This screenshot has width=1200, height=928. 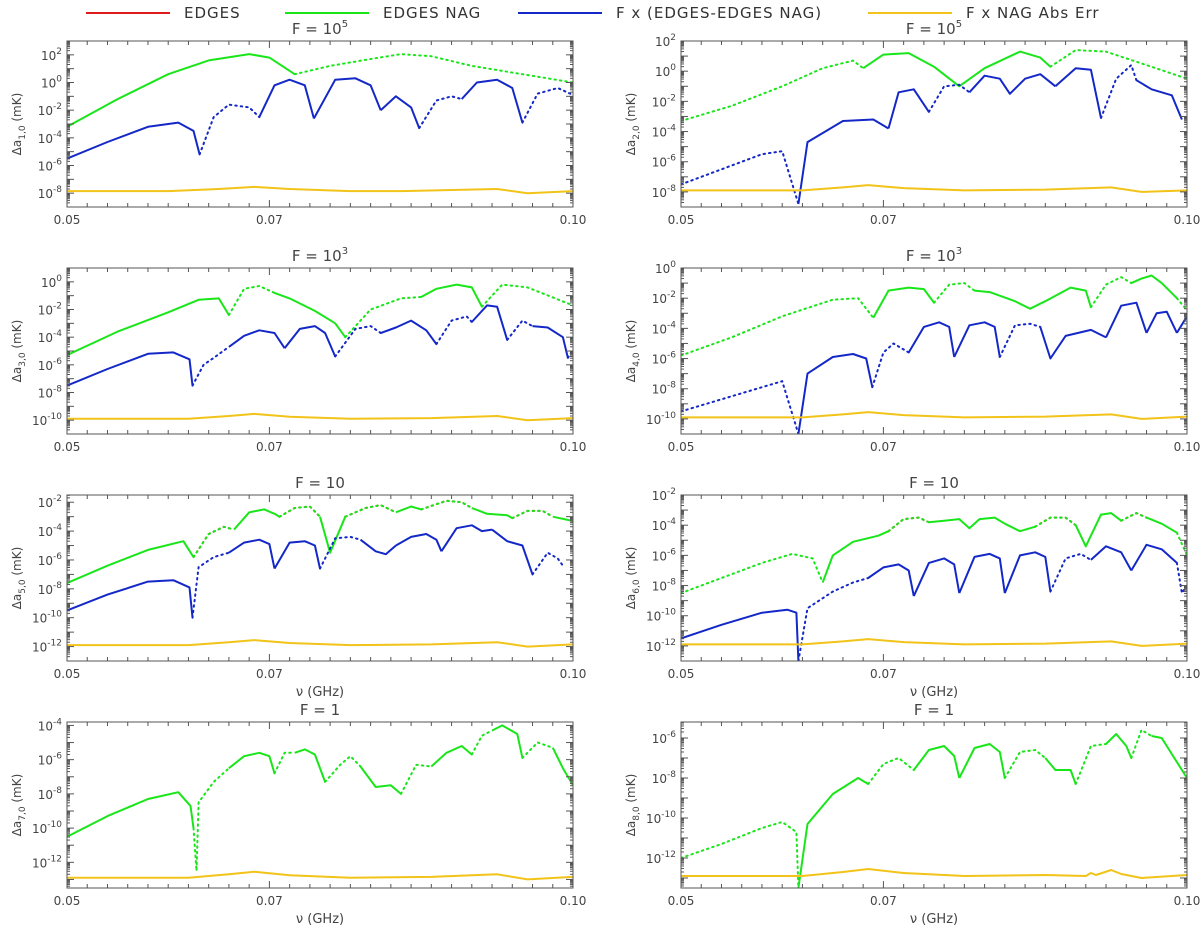 What do you see at coordinates (984, 13) in the screenshot?
I see `legend-item-abs-err: F x NAG Abs Err` at bounding box center [984, 13].